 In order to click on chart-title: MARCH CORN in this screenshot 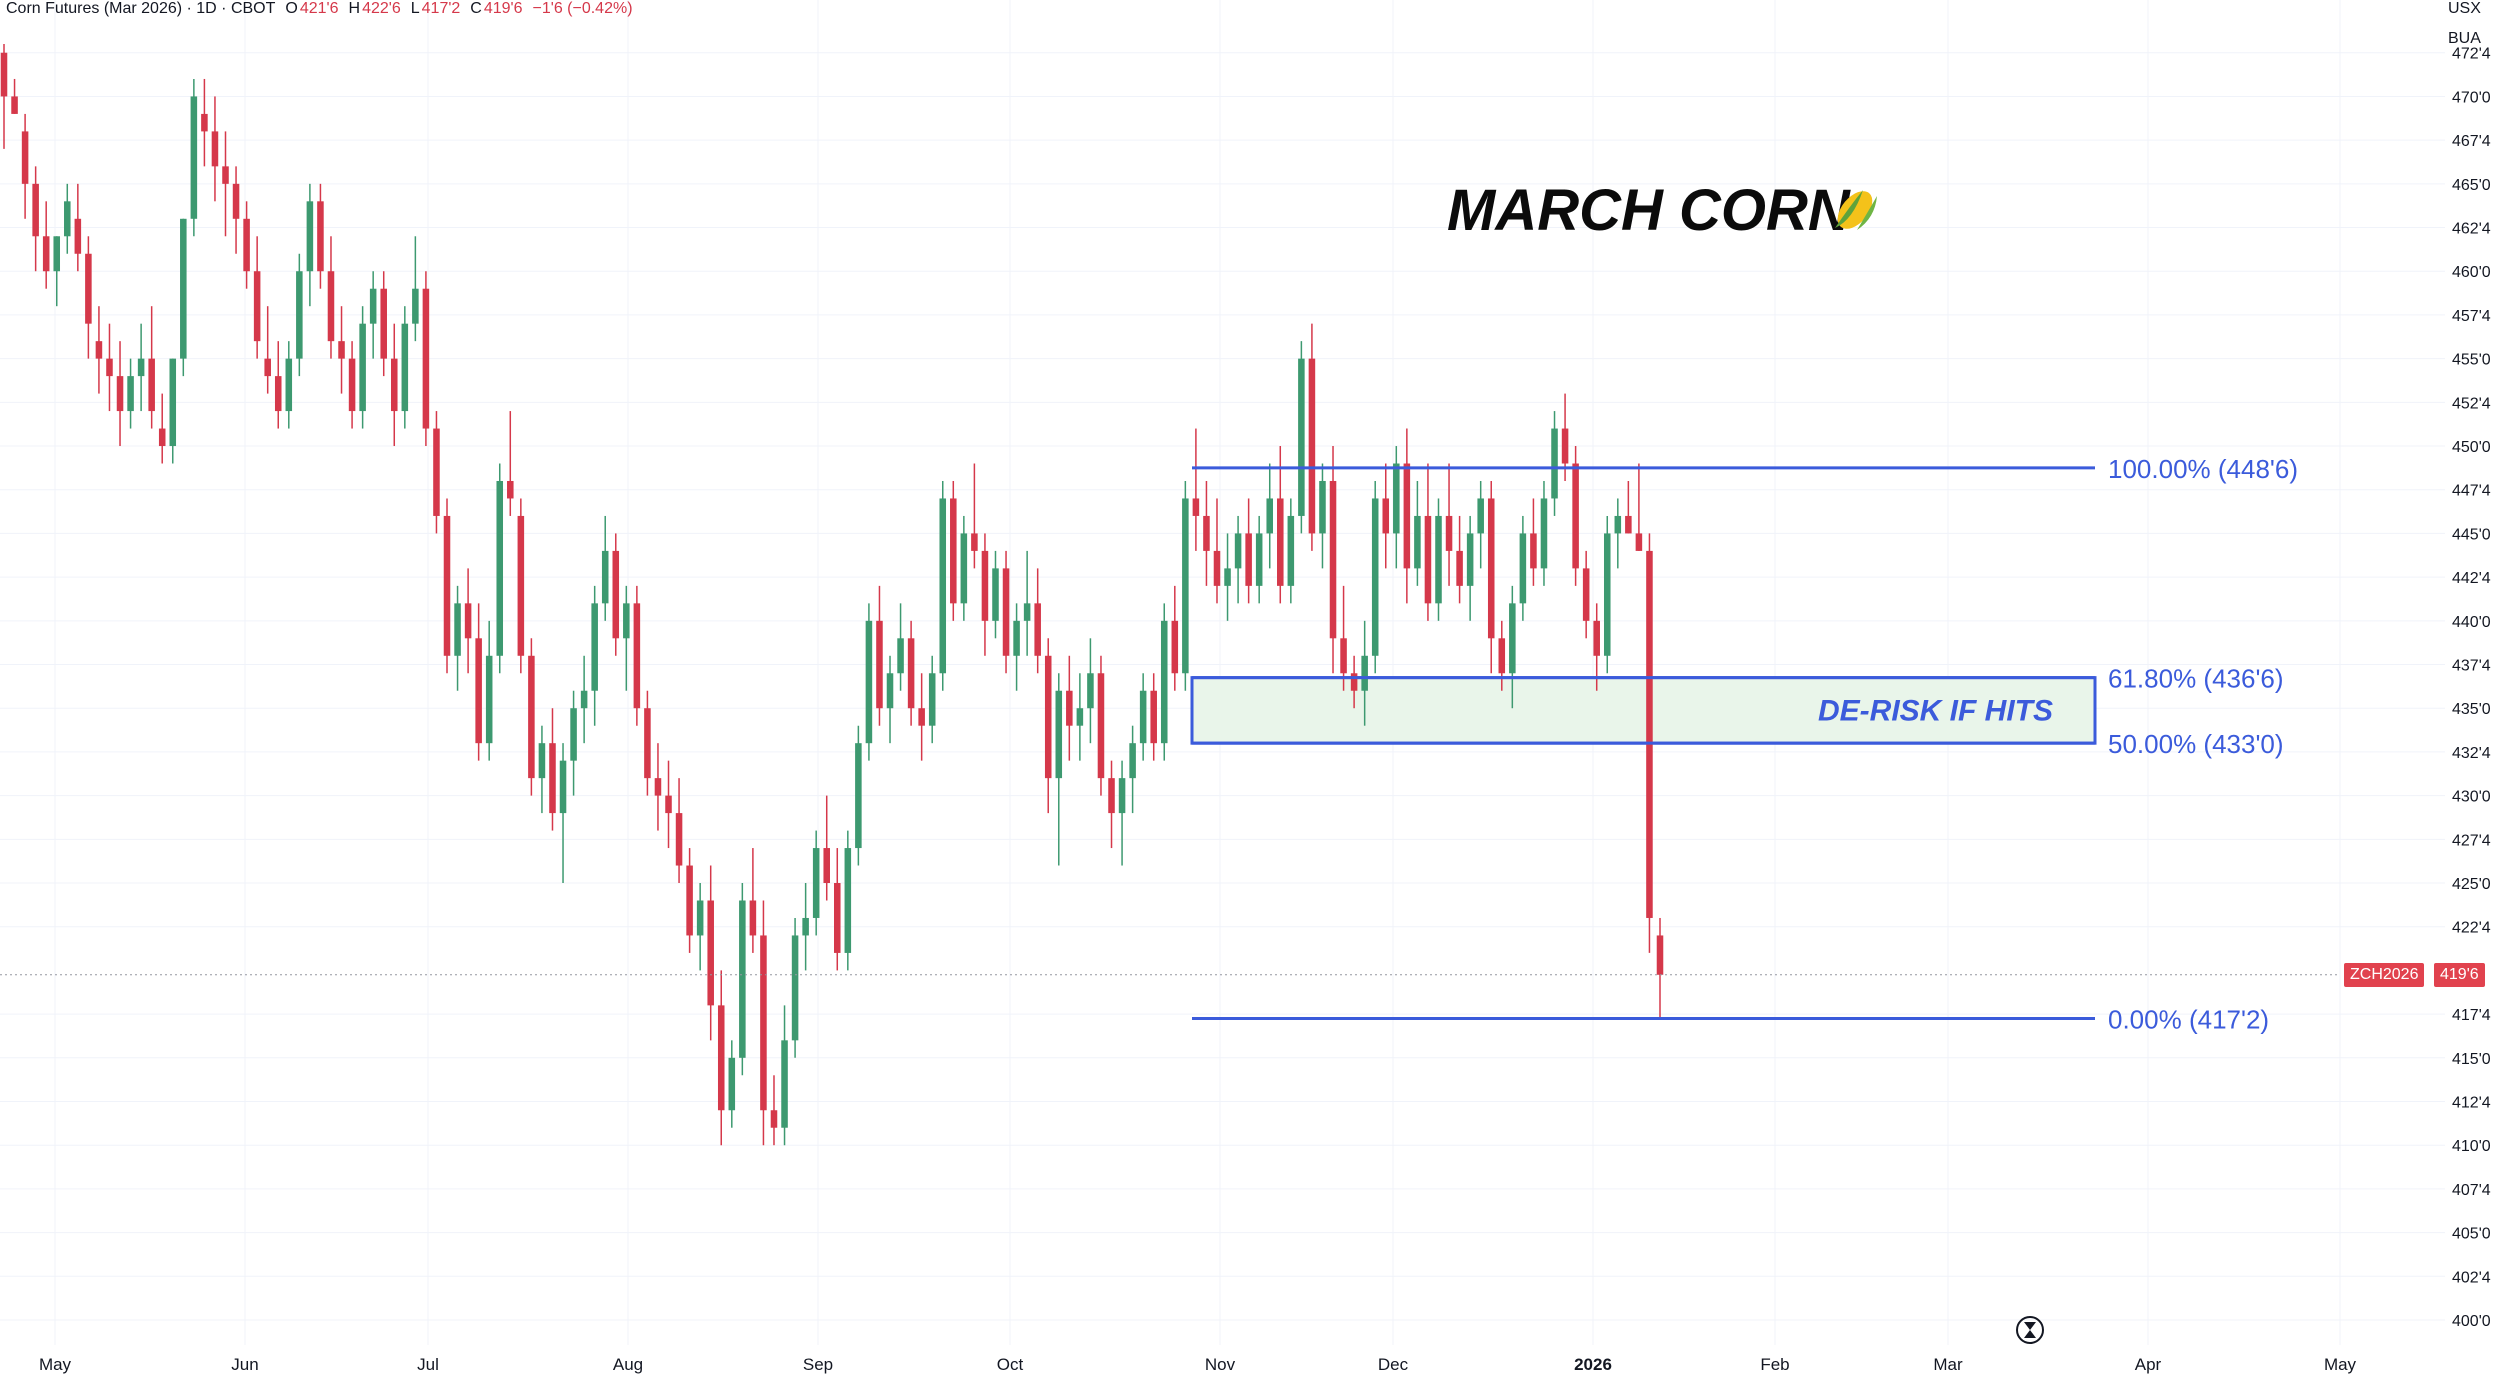, I will do `click(1649, 210)`.